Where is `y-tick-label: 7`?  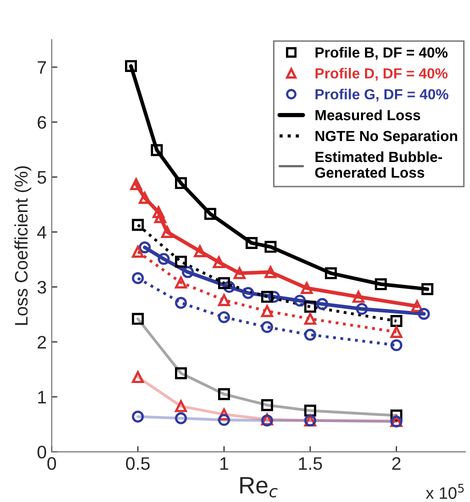 y-tick-label: 7 is located at coordinates (42, 67).